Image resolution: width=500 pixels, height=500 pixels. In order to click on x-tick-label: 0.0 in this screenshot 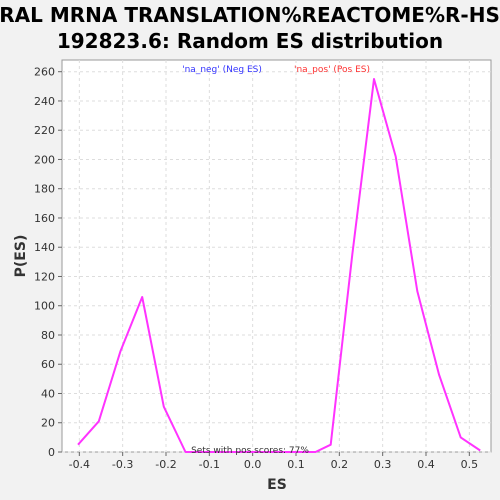, I will do `click(253, 464)`.